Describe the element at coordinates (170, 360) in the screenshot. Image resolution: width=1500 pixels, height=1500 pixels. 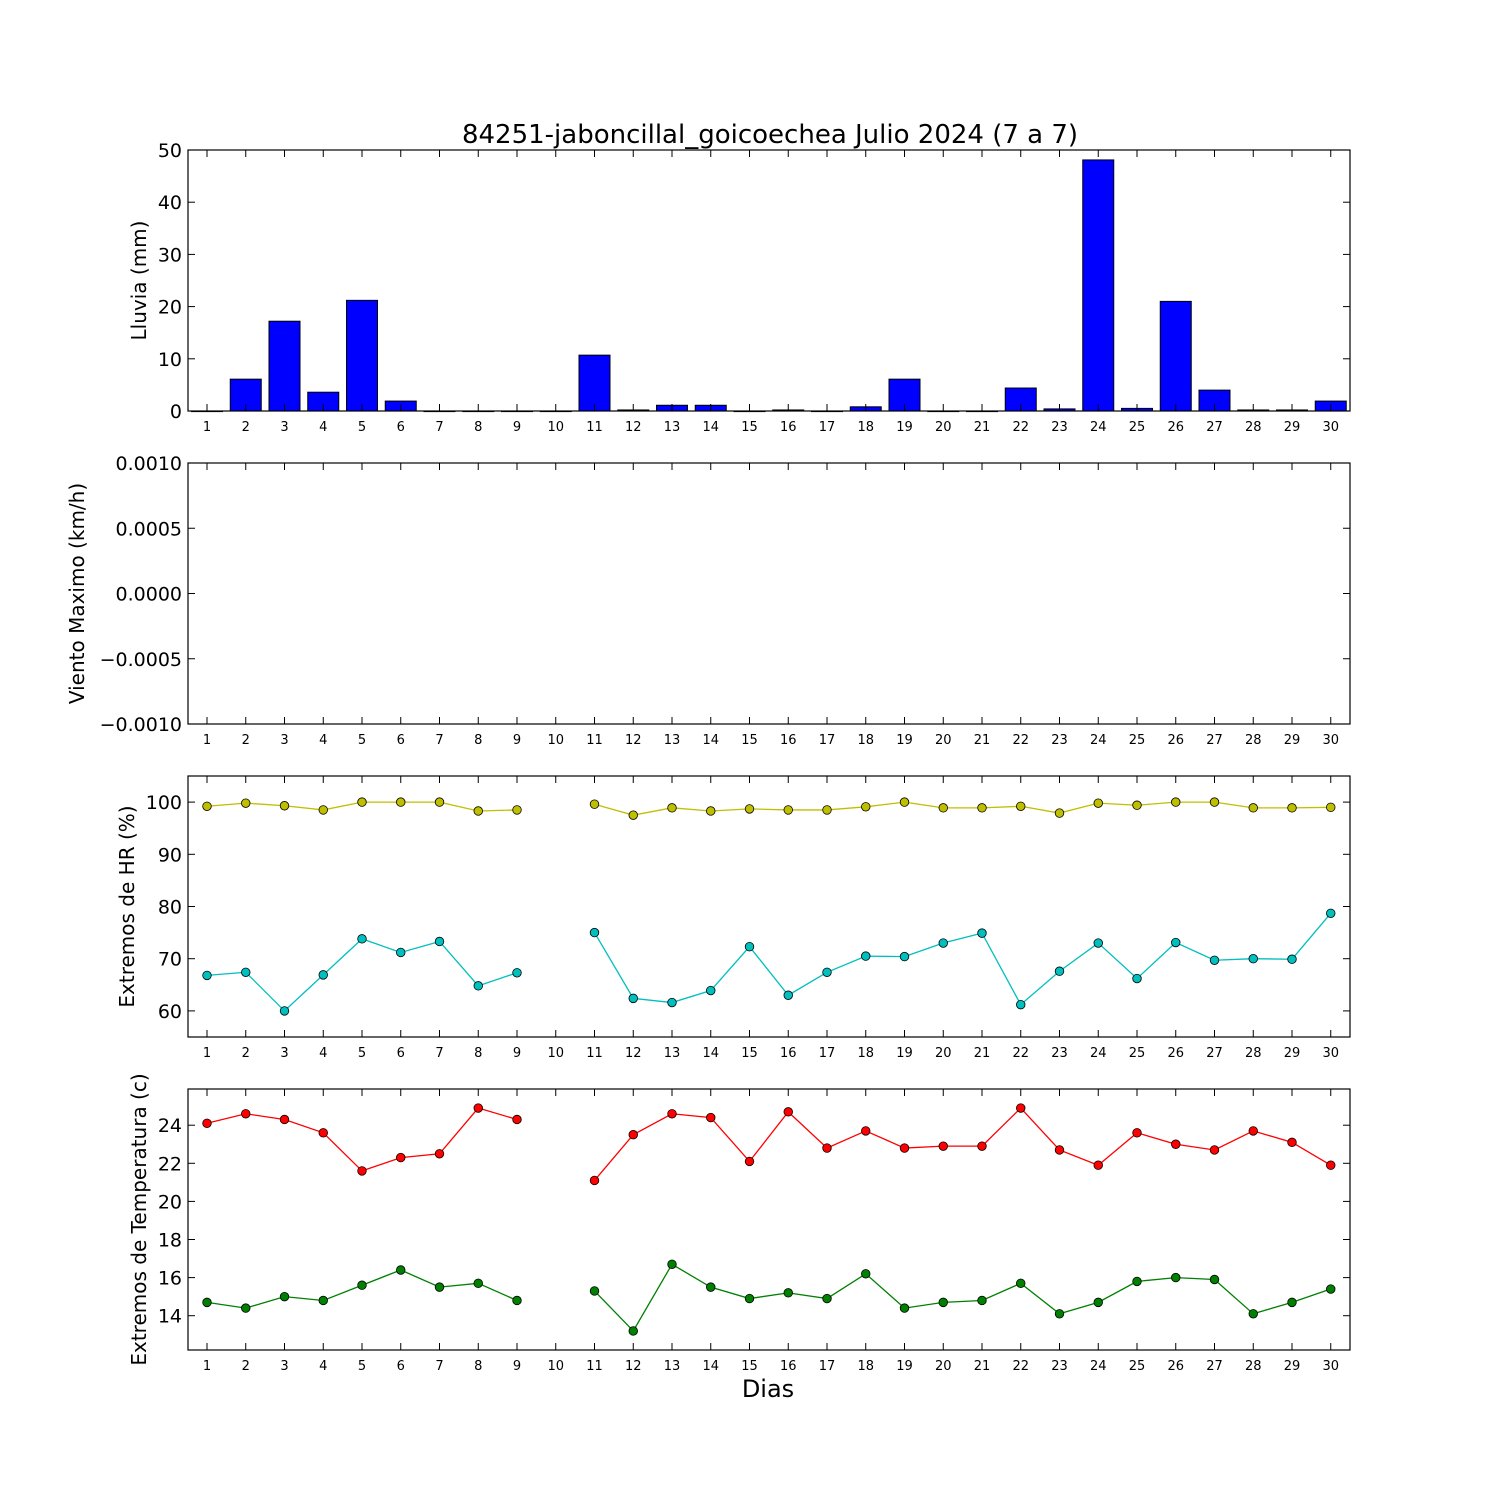
I see `rain-ytick-label: 10` at that location.